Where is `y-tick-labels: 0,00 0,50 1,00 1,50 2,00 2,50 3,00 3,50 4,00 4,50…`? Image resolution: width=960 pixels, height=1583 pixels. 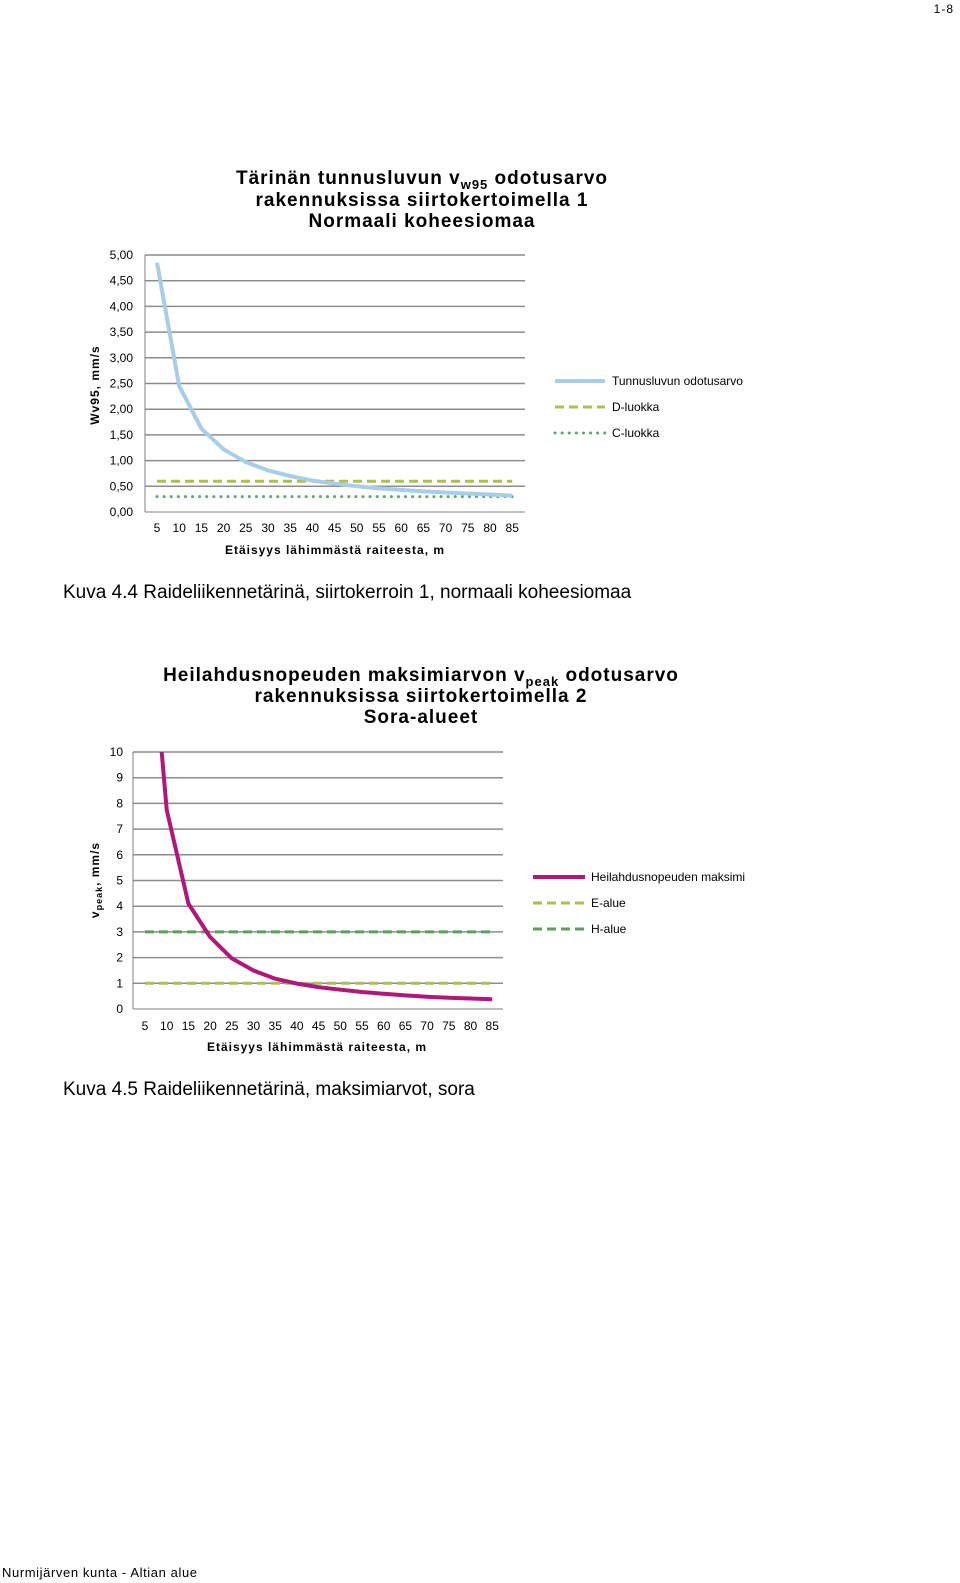 y-tick-labels: 0,00 0,50 1,00 1,50 2,00 2,50 3,00 3,50 4,00 4,50… is located at coordinates (122, 383).